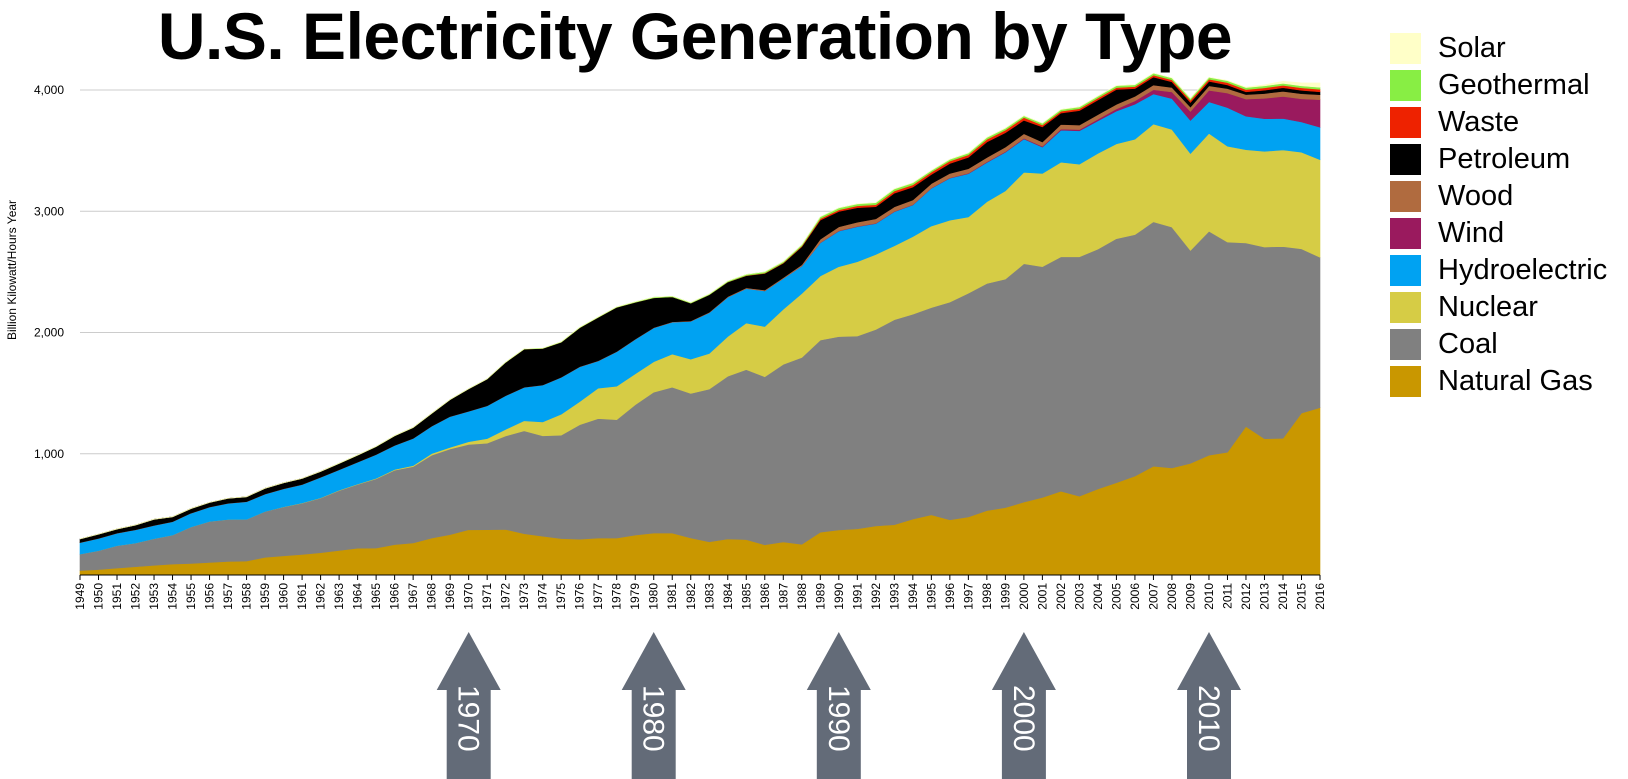 The width and height of the screenshot is (1628, 779). What do you see at coordinates (302, 596) in the screenshot?
I see `x-tick-label: 1961` at bounding box center [302, 596].